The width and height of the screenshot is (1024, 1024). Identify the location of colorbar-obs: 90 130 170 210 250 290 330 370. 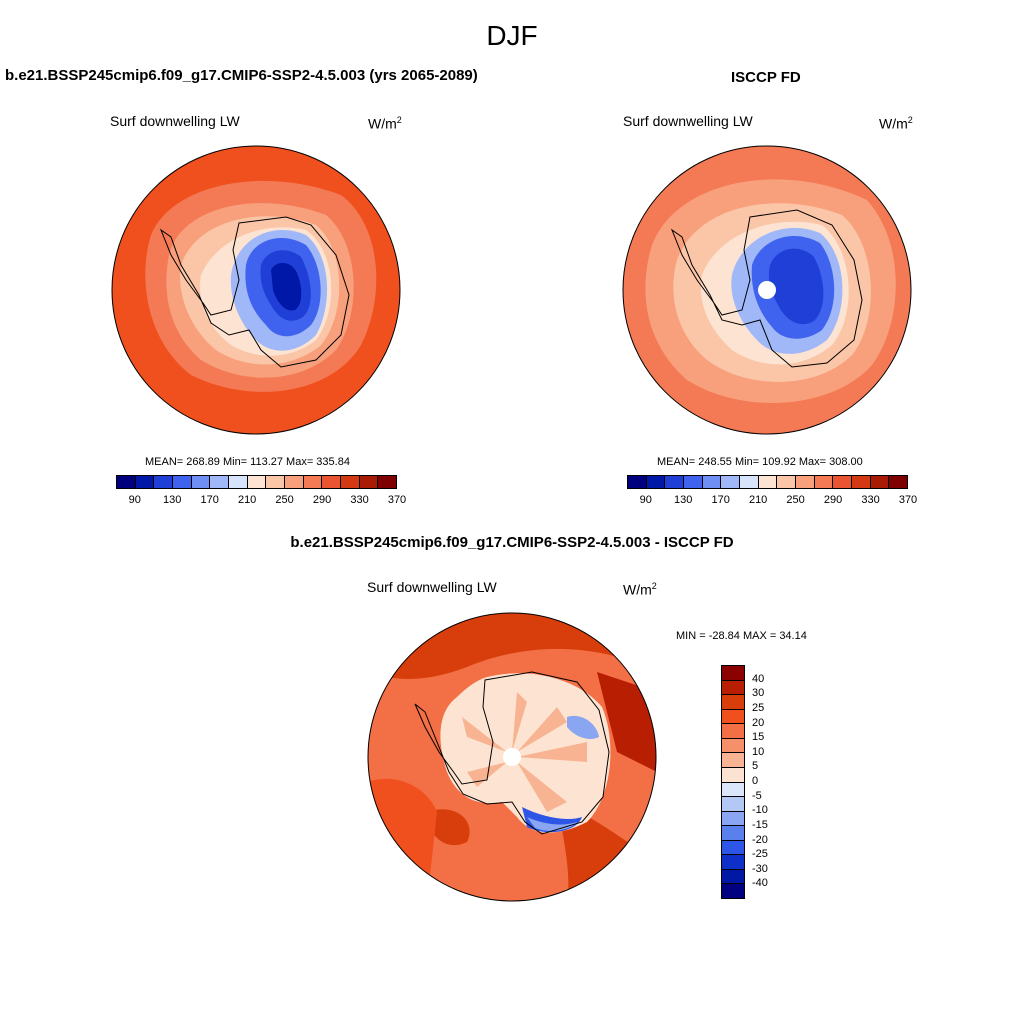
(772, 490).